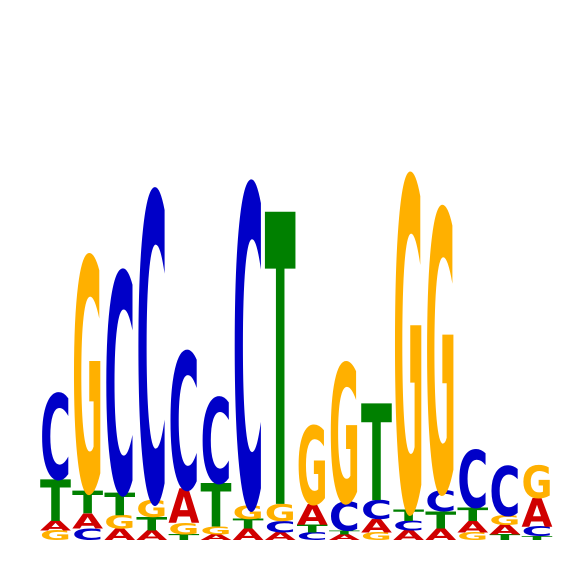 The image size is (566, 566). Describe the element at coordinates (345, 537) in the screenshot. I see `letter-A-pos-10: A` at that location.